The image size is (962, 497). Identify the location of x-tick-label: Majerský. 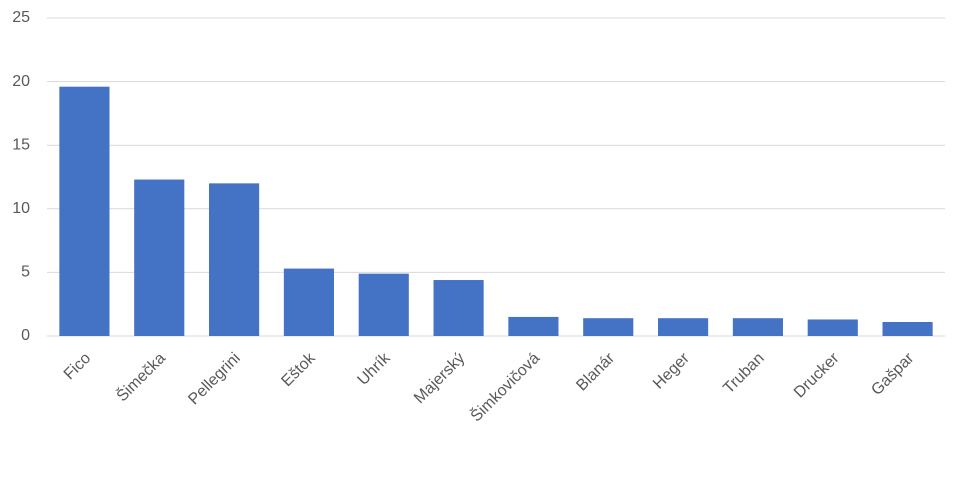
(439, 378).